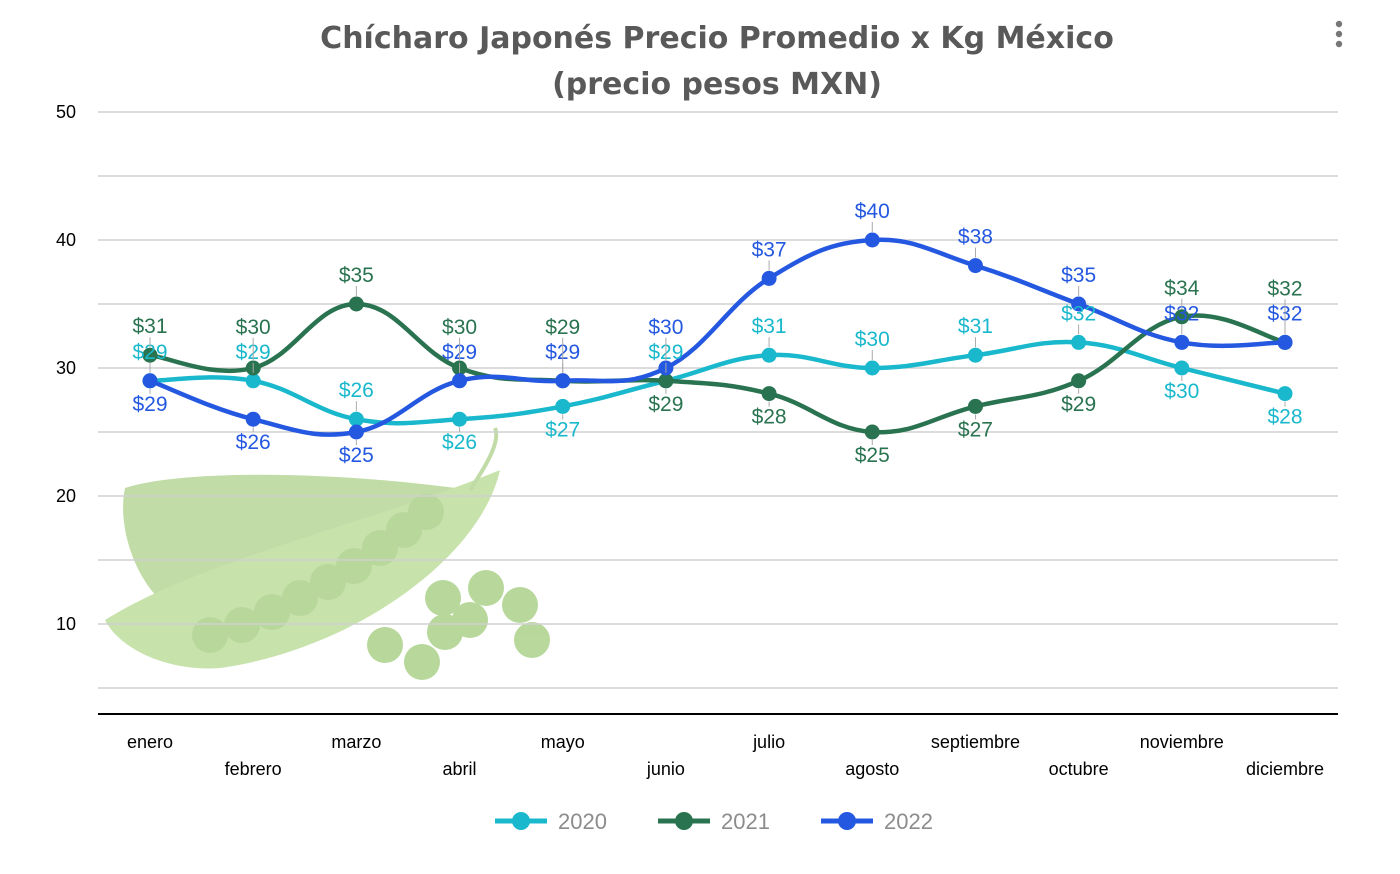 The image size is (1400, 874). Describe the element at coordinates (872, 455) in the screenshot. I see `data-label-2021: $25` at that location.